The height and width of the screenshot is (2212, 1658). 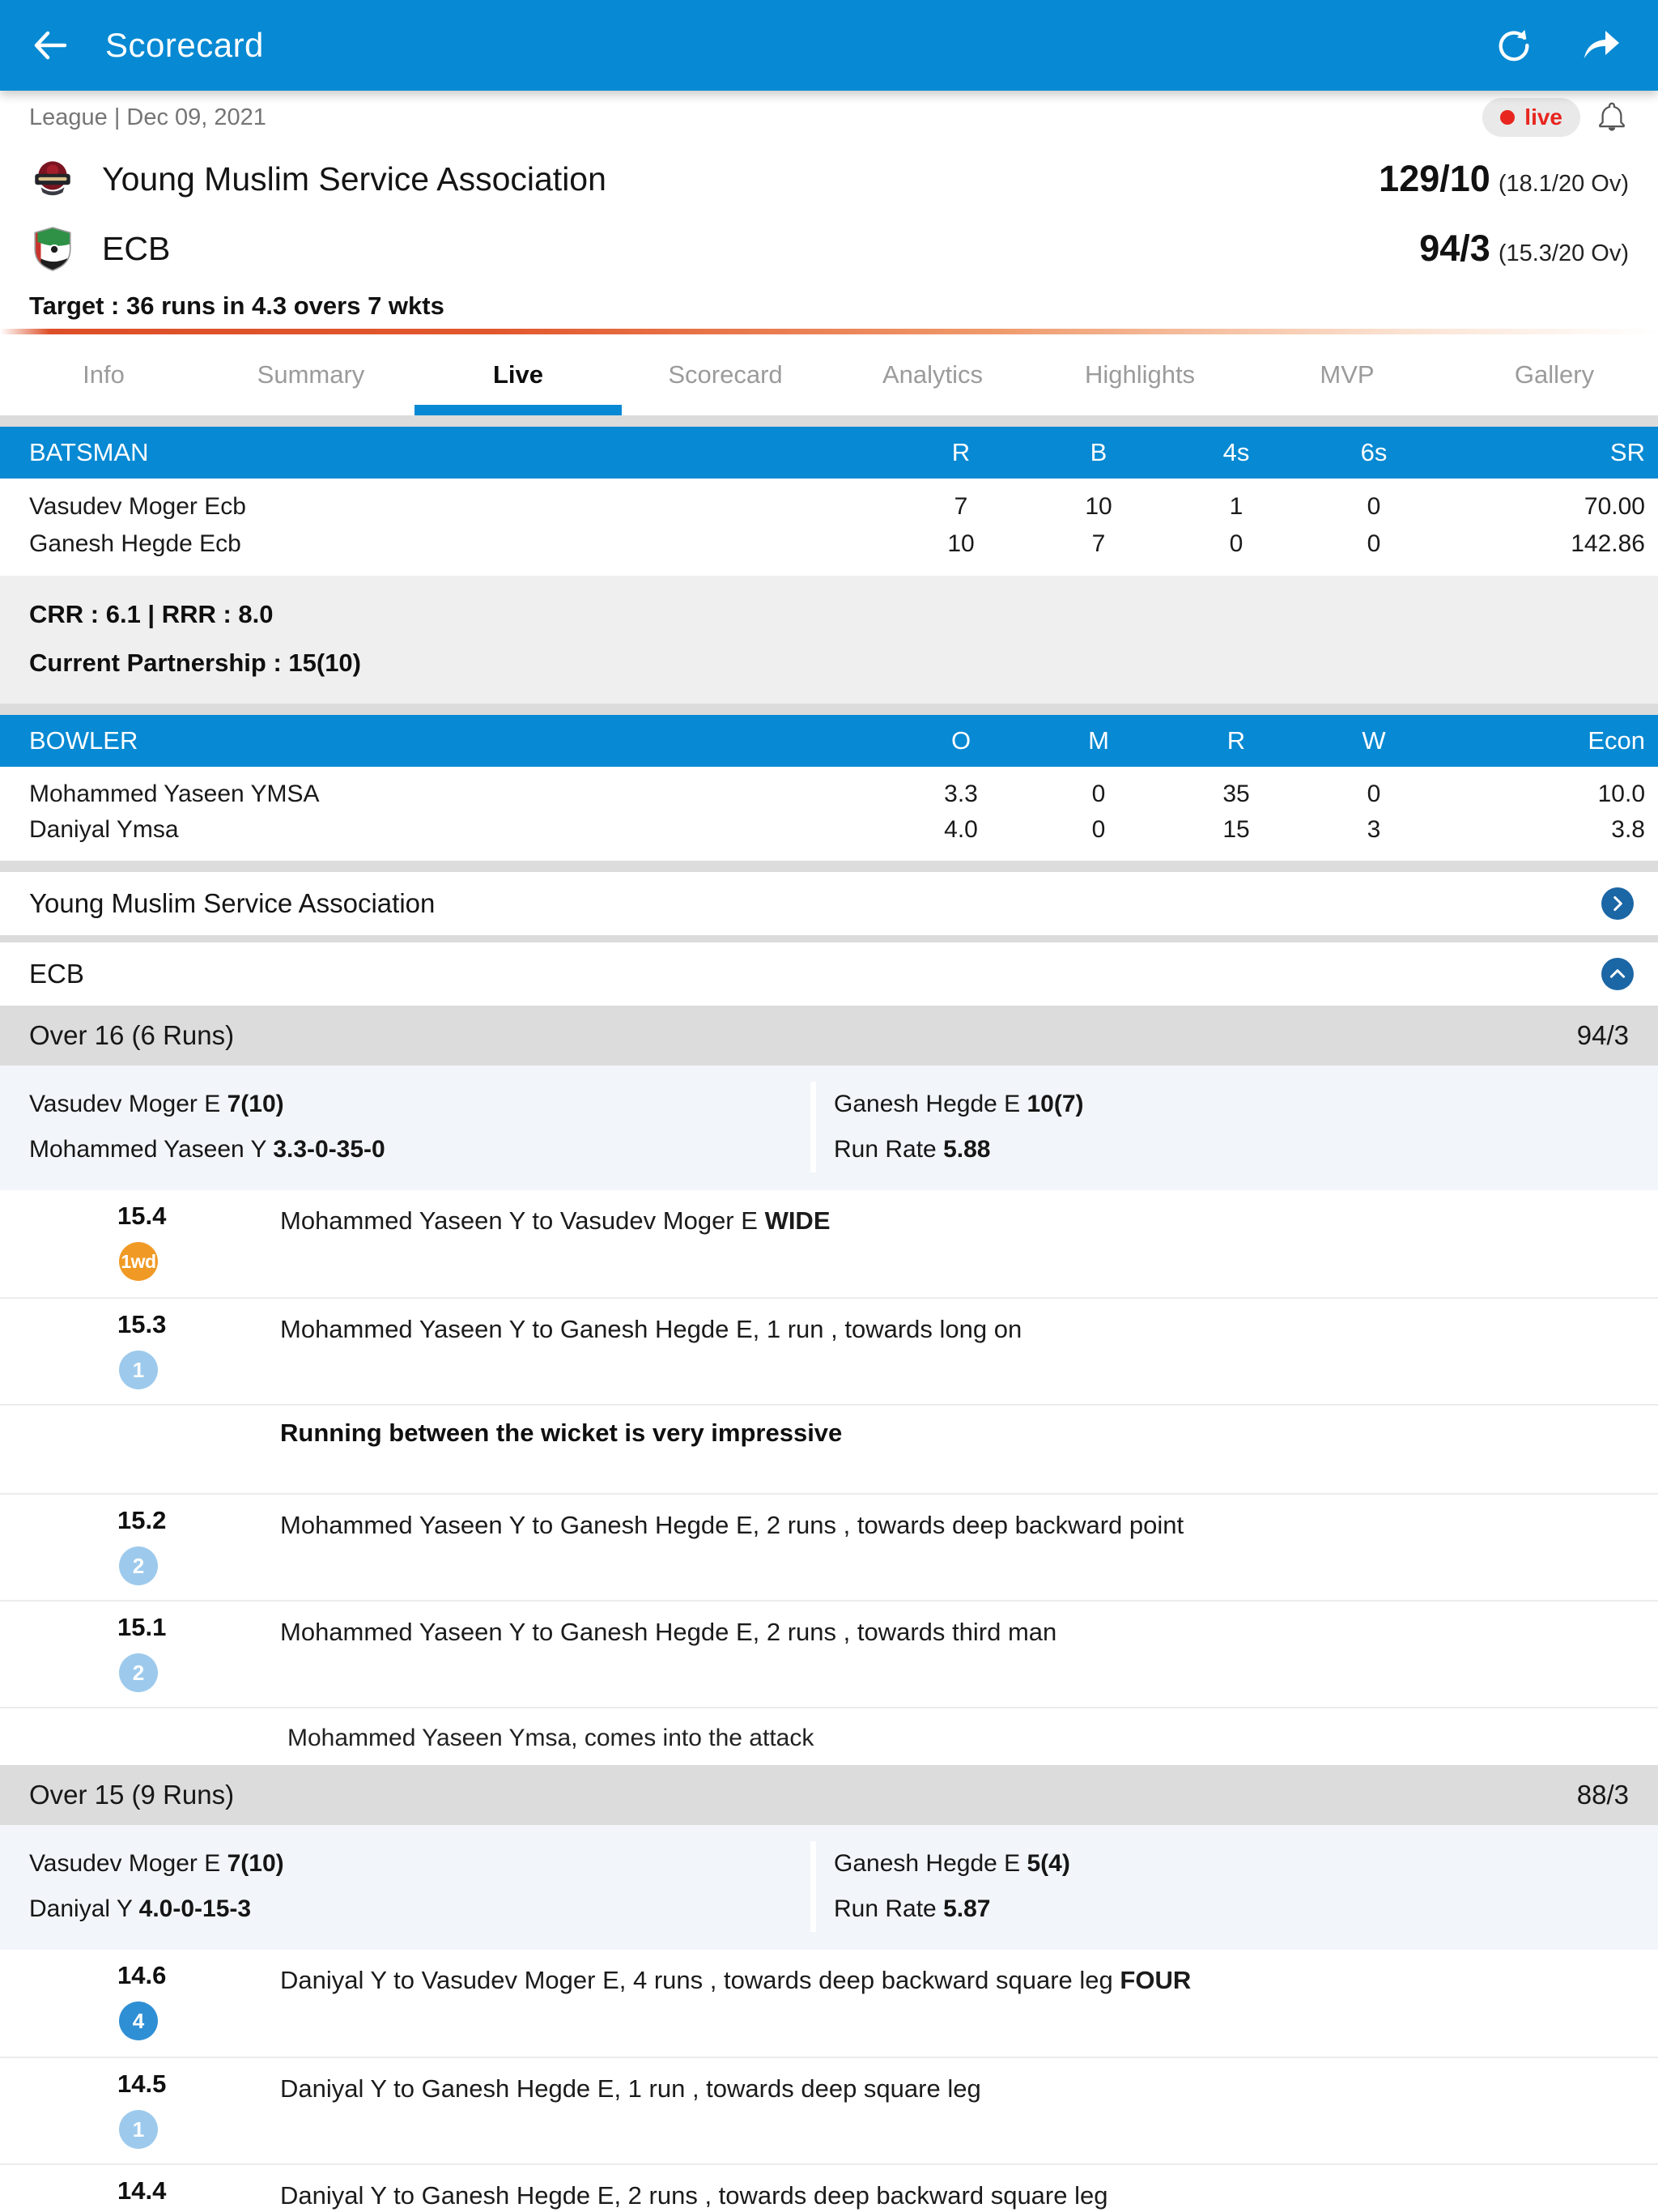 What do you see at coordinates (829, 741) in the screenshot?
I see `bowler-table-header: BOWLER O M R W Econ` at bounding box center [829, 741].